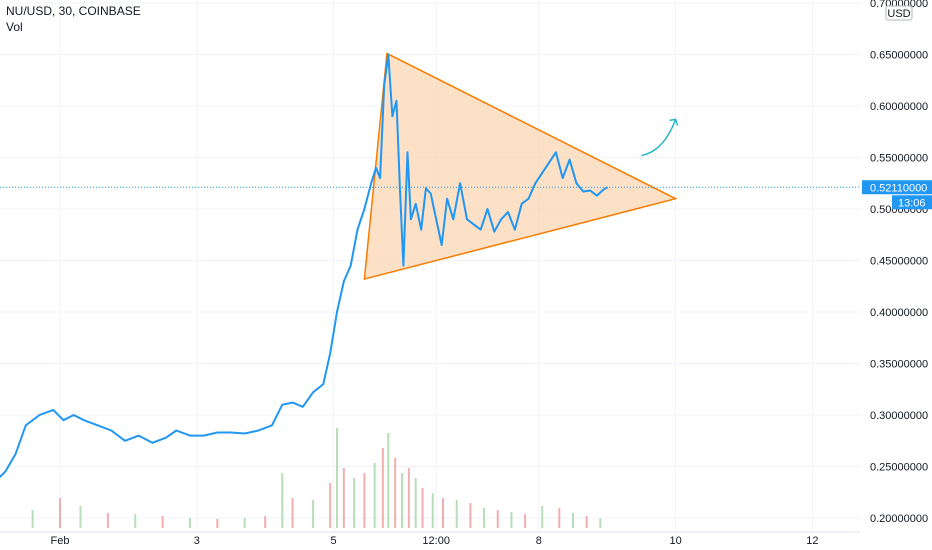 This screenshot has height=550, width=932. What do you see at coordinates (899, 159) in the screenshot?
I see `y-tick-label: 0.55000000` at bounding box center [899, 159].